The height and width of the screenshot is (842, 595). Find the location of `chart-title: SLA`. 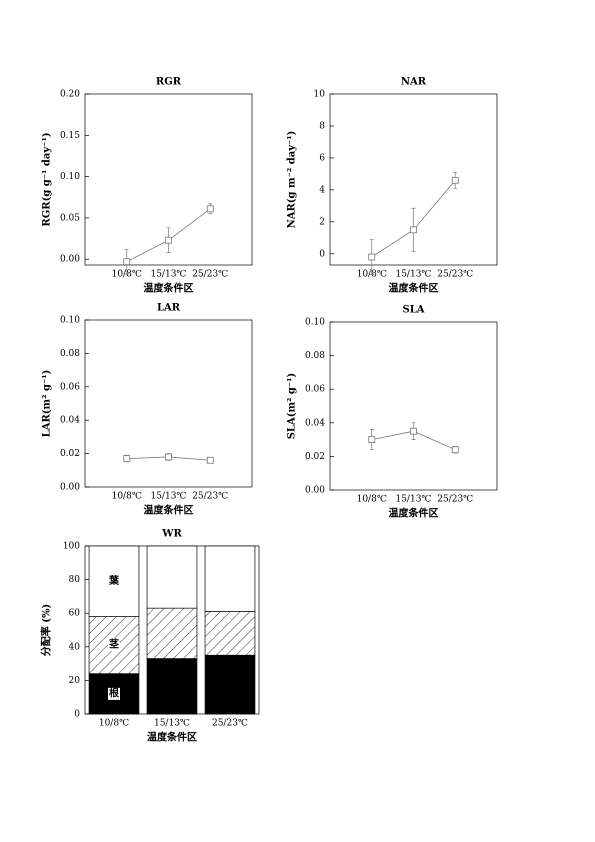

chart-title: SLA is located at coordinates (413, 310).